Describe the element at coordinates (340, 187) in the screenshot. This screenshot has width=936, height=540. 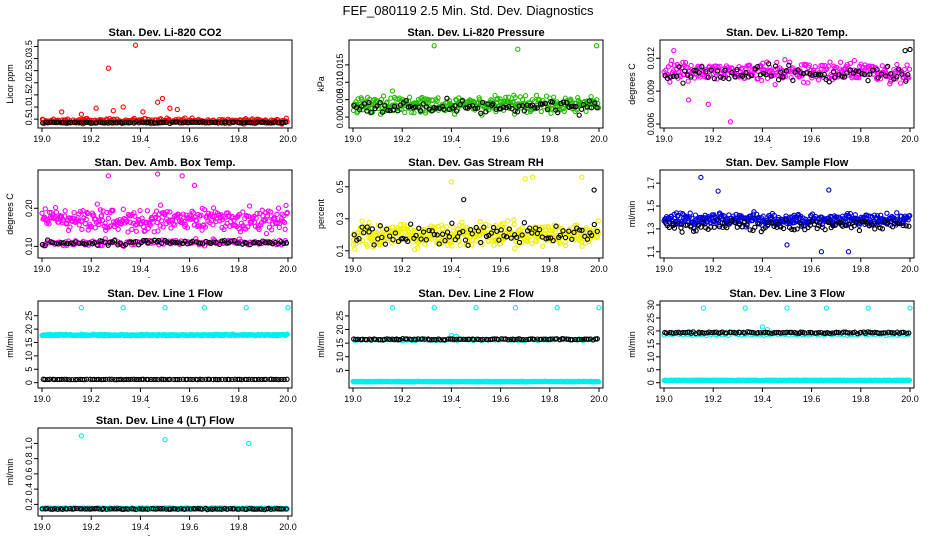
I see `y-tick-label: 0.5` at that location.